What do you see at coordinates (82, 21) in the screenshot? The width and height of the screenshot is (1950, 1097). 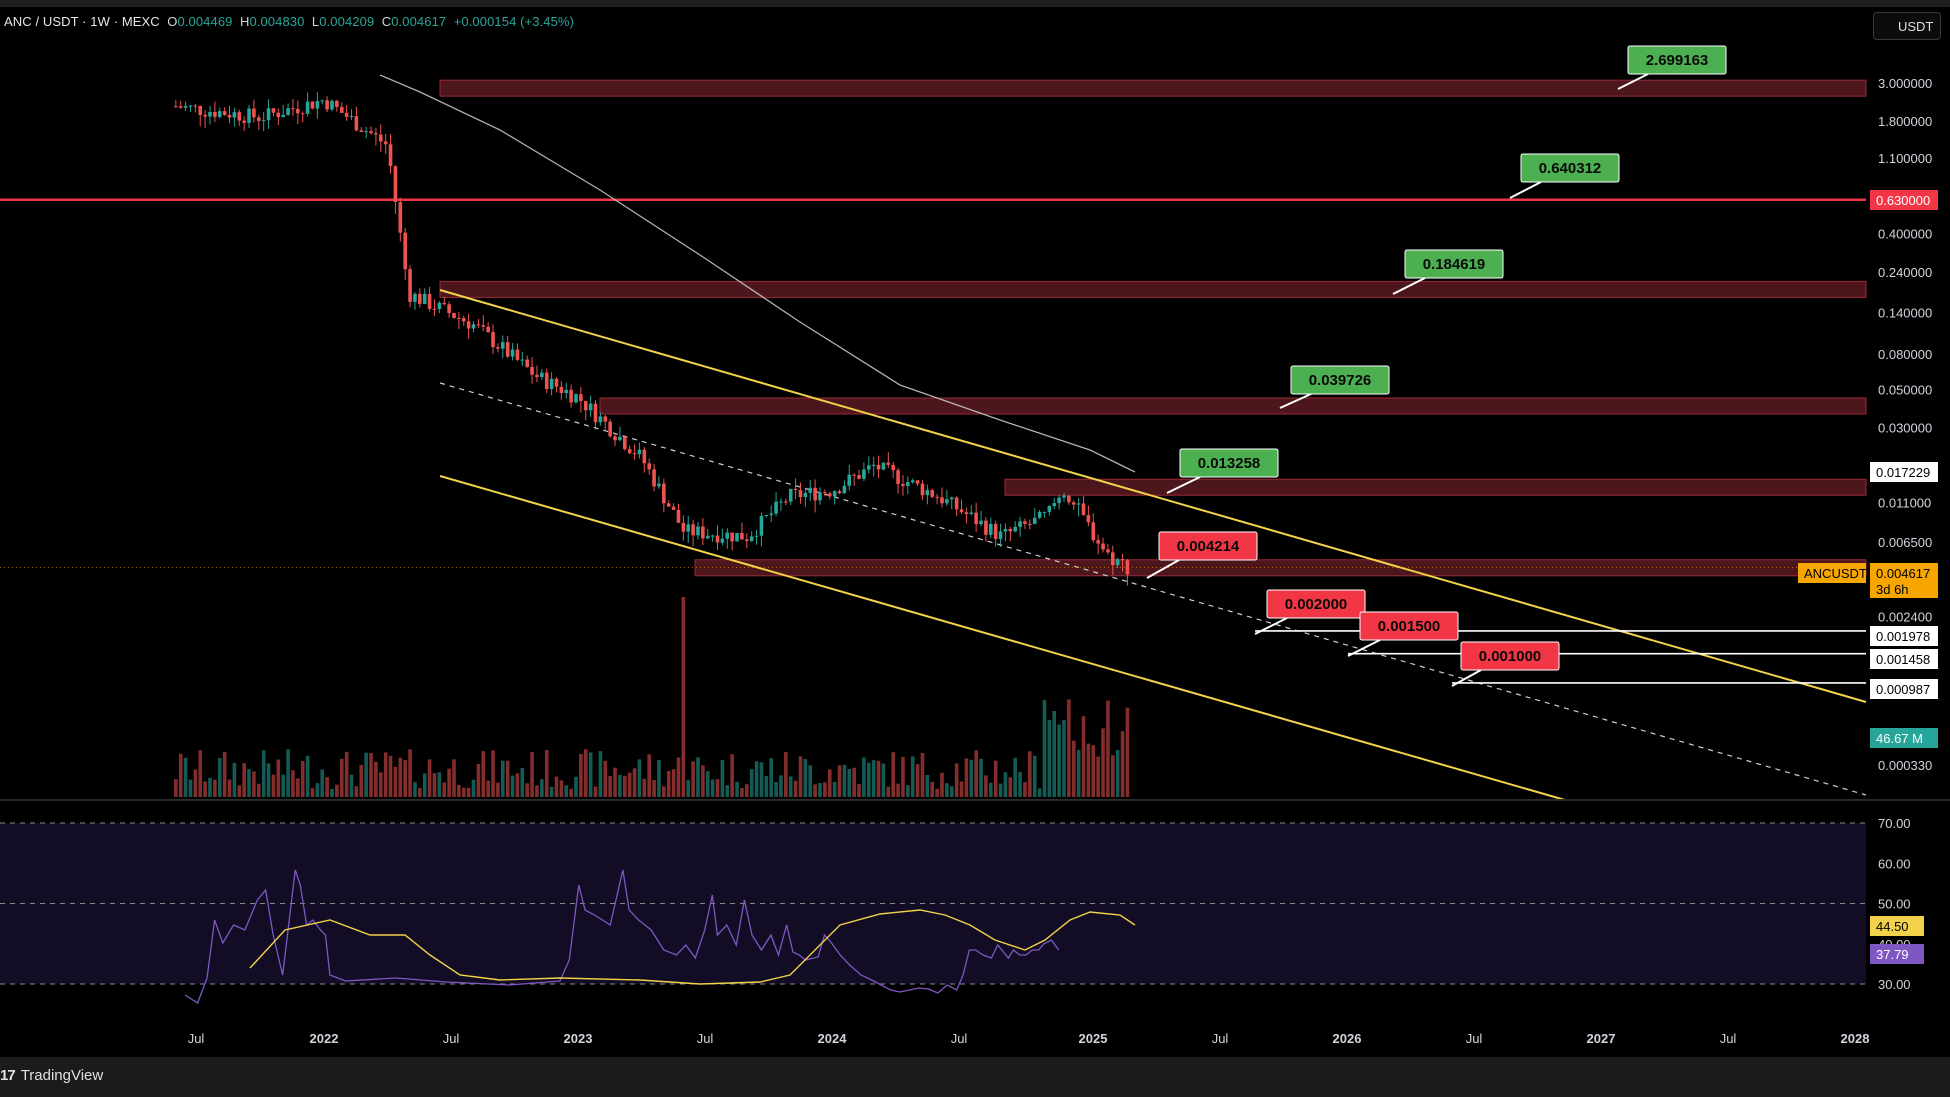 I see `symbol-label: ANC / USDT · 1W · MEXC` at bounding box center [82, 21].